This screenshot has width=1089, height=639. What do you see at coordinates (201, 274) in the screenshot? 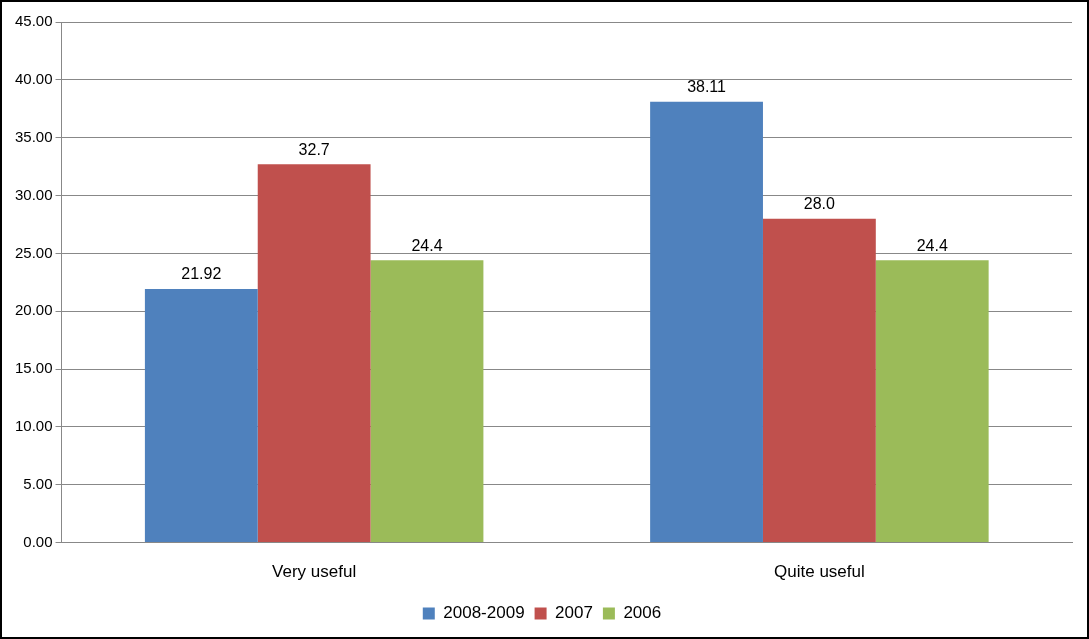
I see `data-label: 21.92` at bounding box center [201, 274].